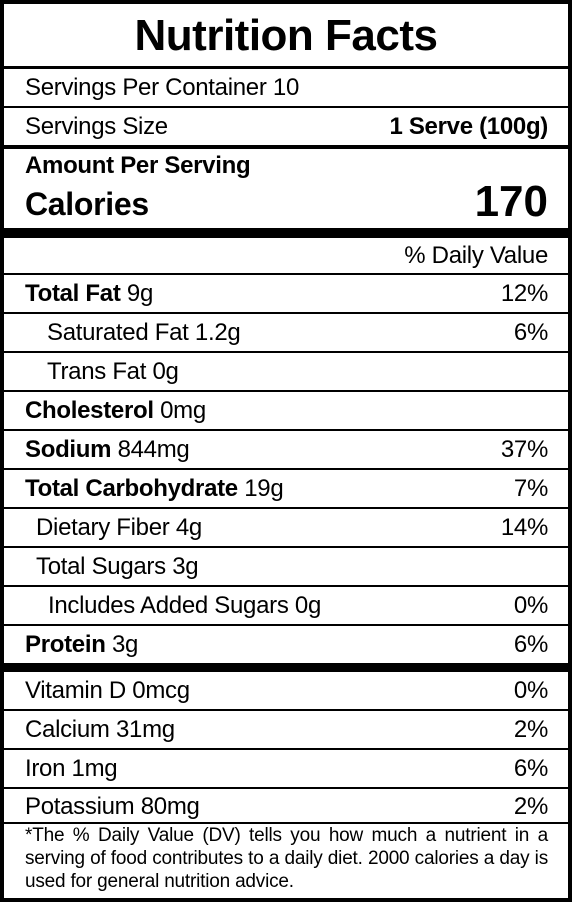 The height and width of the screenshot is (902, 572). Describe the element at coordinates (73, 293) in the screenshot. I see `nutrient-name: Total Fat` at that location.